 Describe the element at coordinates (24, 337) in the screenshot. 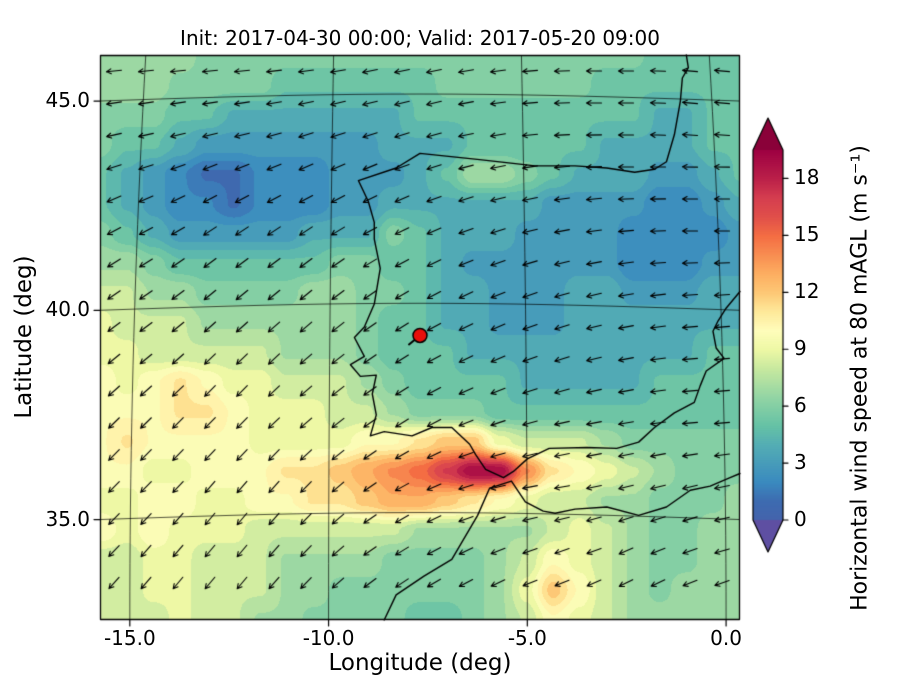

I see `y-axis-label: Latitude (deg)` at that location.